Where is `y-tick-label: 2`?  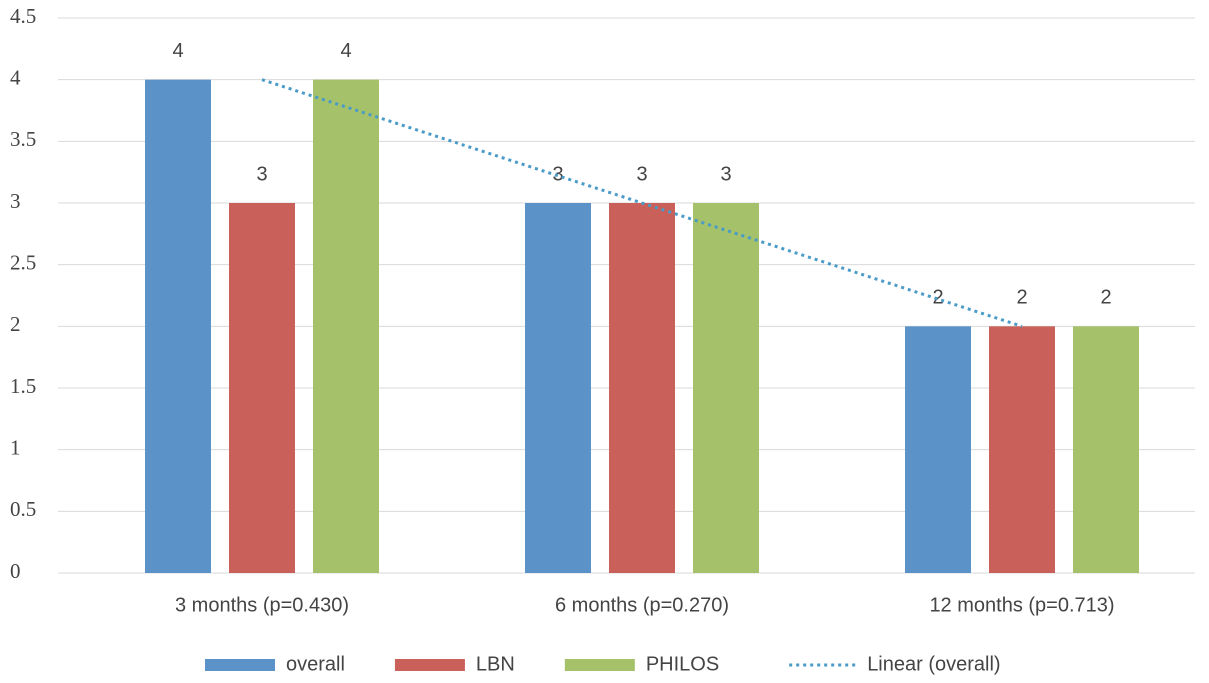
y-tick-label: 2 is located at coordinates (15, 324).